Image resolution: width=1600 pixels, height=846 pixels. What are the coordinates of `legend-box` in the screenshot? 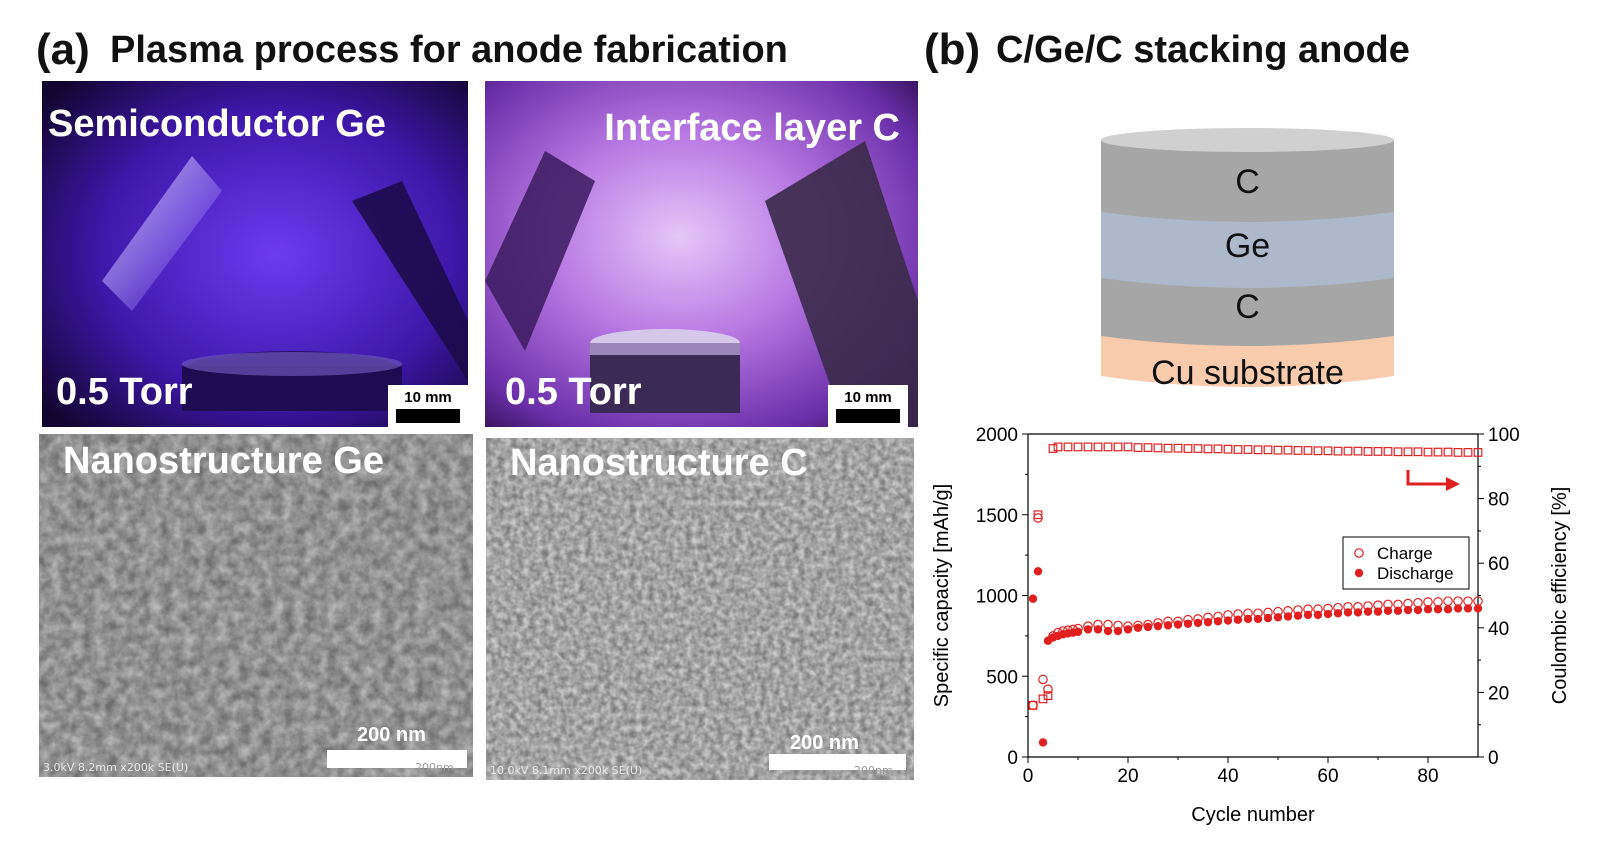 It's located at (1406, 563).